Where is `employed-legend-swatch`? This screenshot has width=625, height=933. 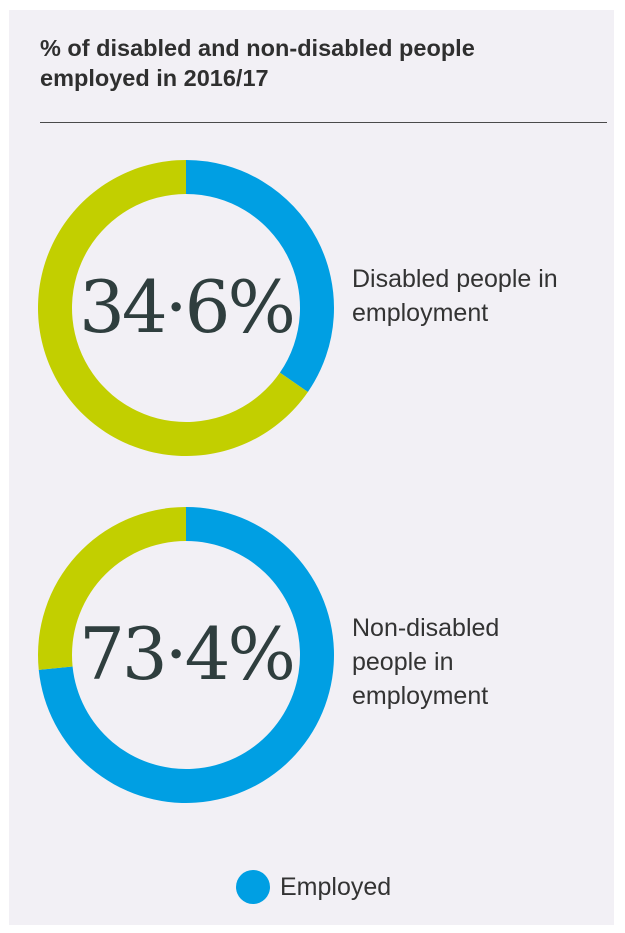 employed-legend-swatch is located at coordinates (253, 887).